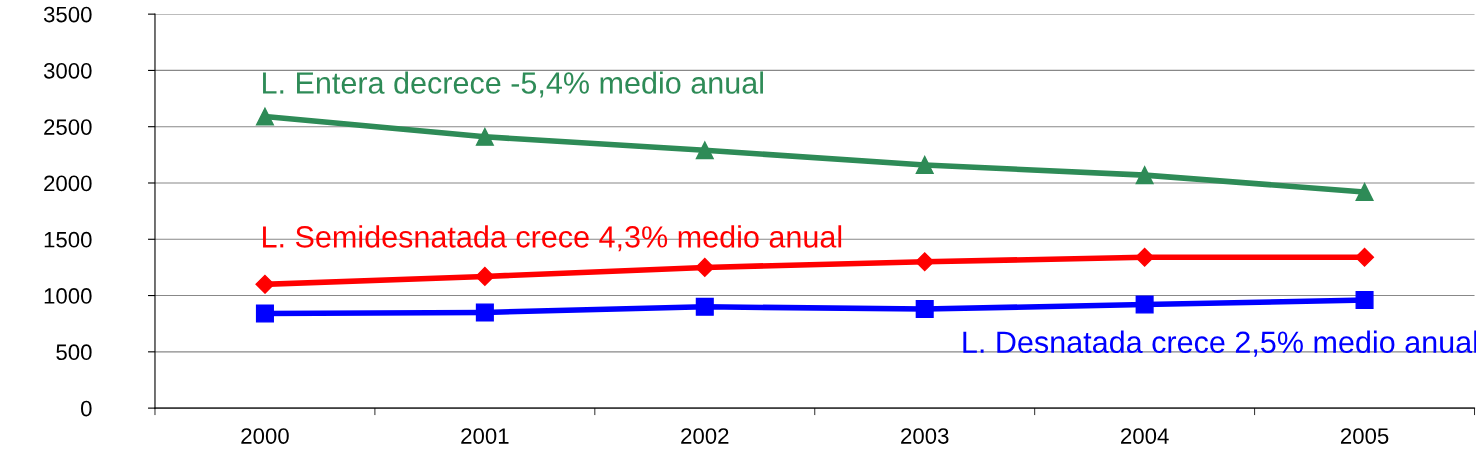  I want to click on series-label: L. Desnatada crece 2,5% medio anual, so click(1219, 343).